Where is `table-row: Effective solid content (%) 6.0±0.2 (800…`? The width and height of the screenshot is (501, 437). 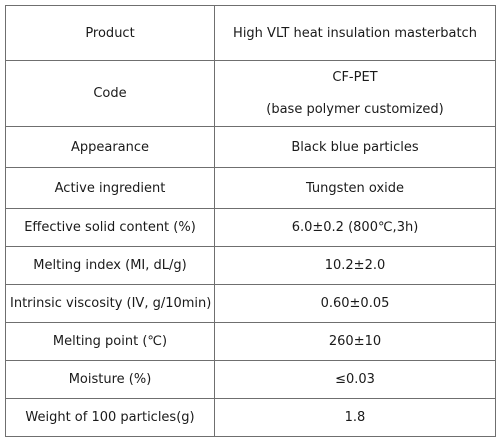
table-row: Effective solid content (%) 6.0±0.2 (800… is located at coordinates (250, 227).